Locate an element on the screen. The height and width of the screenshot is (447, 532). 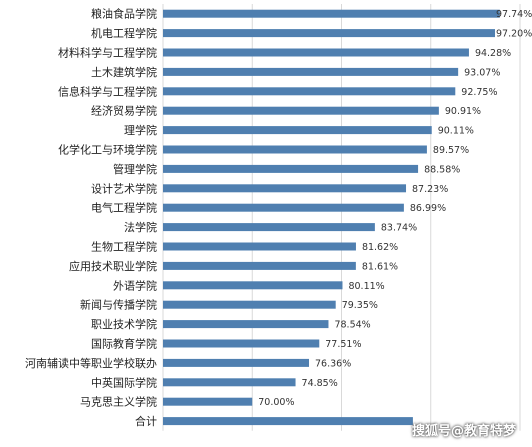
category-label: 化学化工与环境学院 is located at coordinates (107, 150).